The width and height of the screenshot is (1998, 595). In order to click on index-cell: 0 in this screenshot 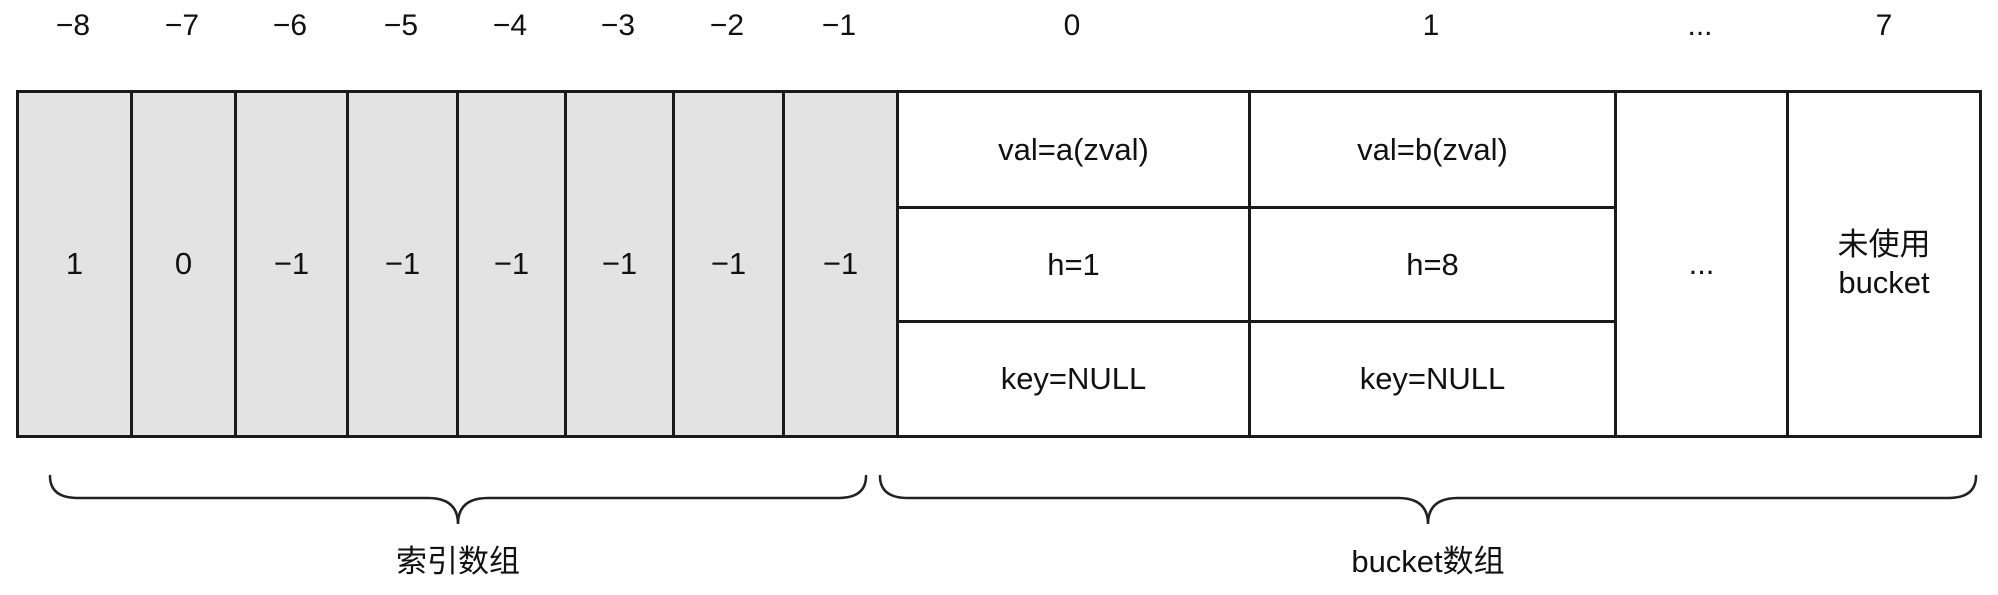, I will do `click(183, 264)`.